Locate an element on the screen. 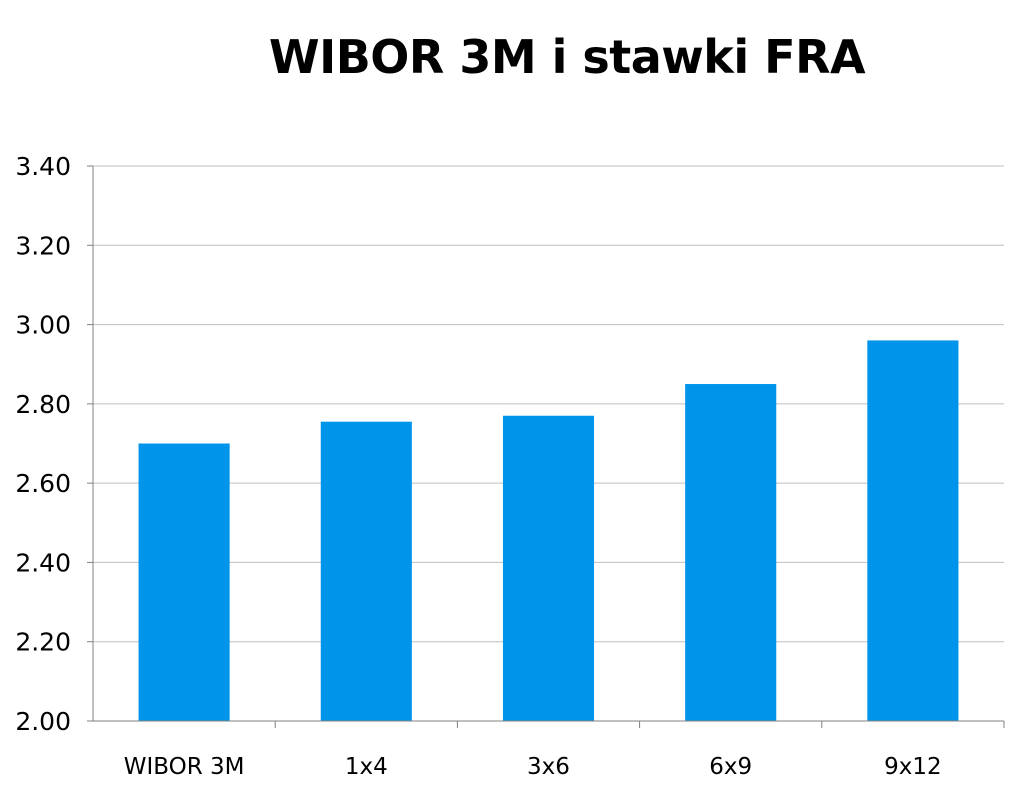 Image resolution: width=1024 pixels, height=791 pixels. y-tick-label: 3.00 is located at coordinates (43, 325).